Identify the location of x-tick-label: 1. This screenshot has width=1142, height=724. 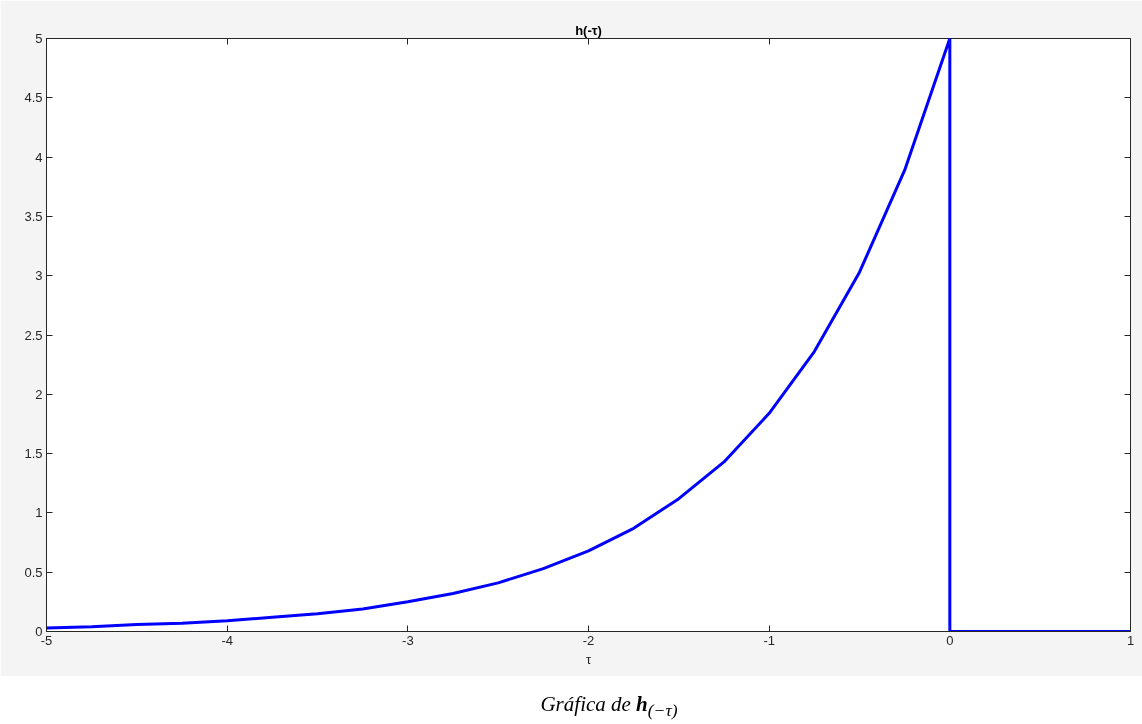
(1130, 640).